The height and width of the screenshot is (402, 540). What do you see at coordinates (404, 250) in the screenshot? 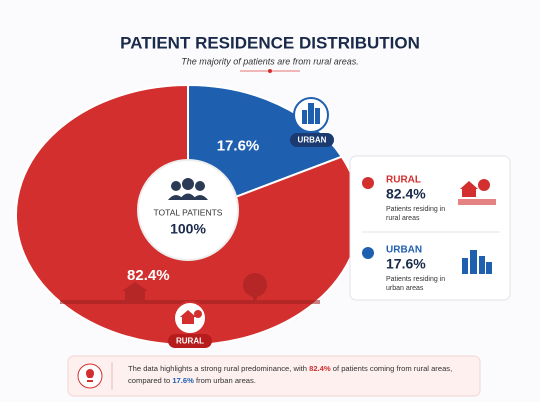
I see `legend-name: URBAN` at bounding box center [404, 250].